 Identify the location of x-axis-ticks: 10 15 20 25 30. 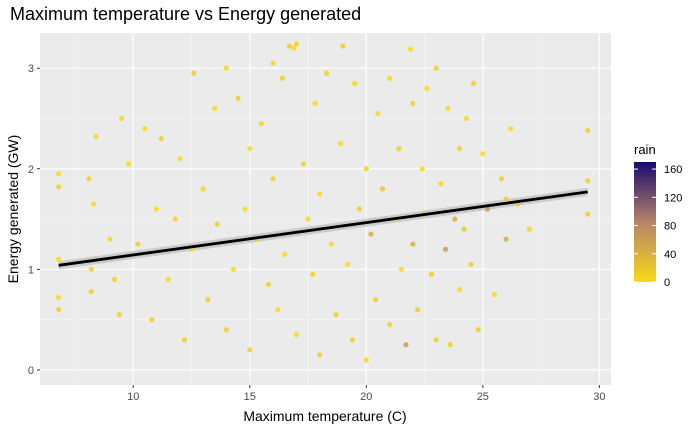
(366, 394).